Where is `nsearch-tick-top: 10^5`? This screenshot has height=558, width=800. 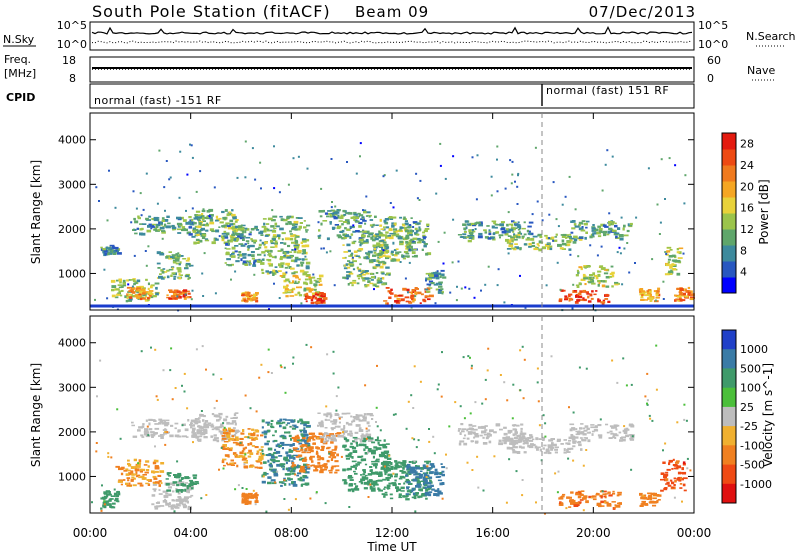 nsearch-tick-top: 10^5 is located at coordinates (713, 25).